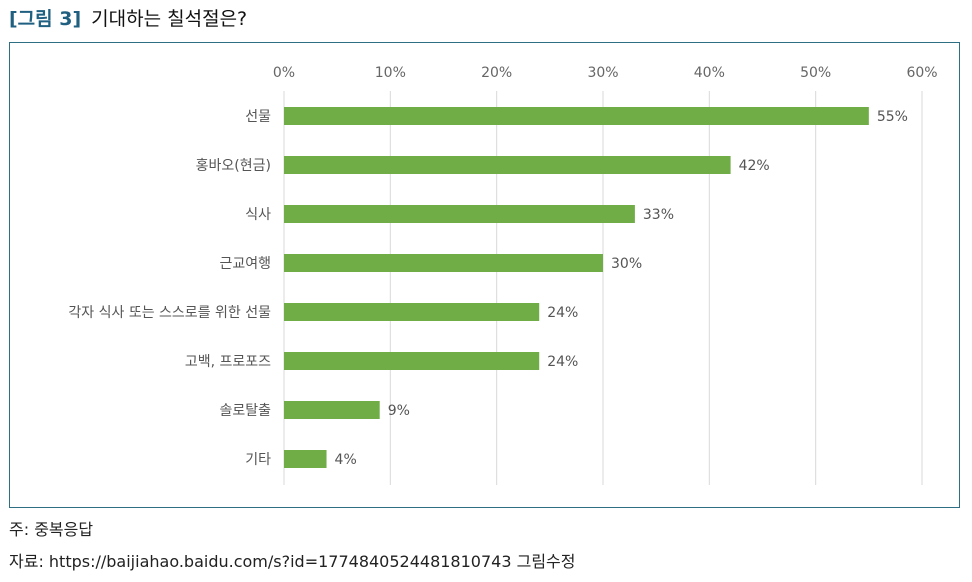 This screenshot has height=582, width=972. Describe the element at coordinates (399, 411) in the screenshot. I see `data-label: 9%` at that location.